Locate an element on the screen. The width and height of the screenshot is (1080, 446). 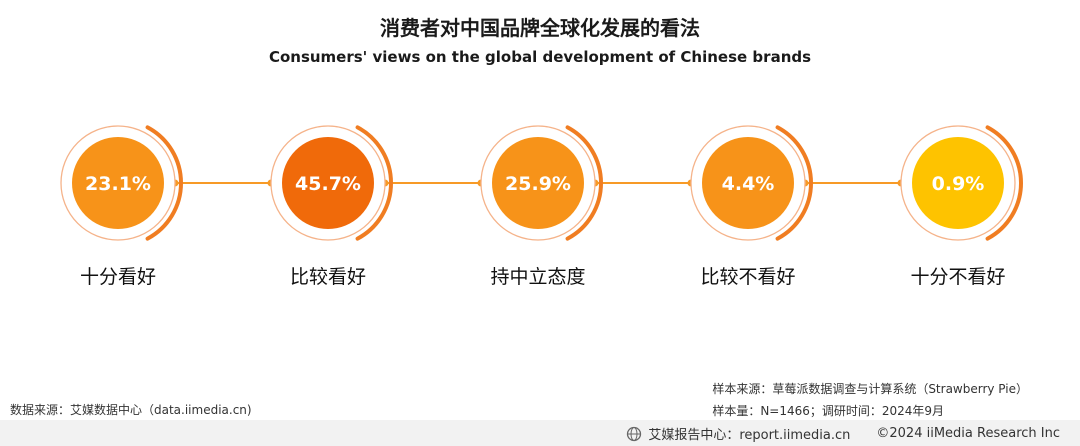
chart-title: 消费者对中国品牌全球化发展的看法 is located at coordinates (540, 28).